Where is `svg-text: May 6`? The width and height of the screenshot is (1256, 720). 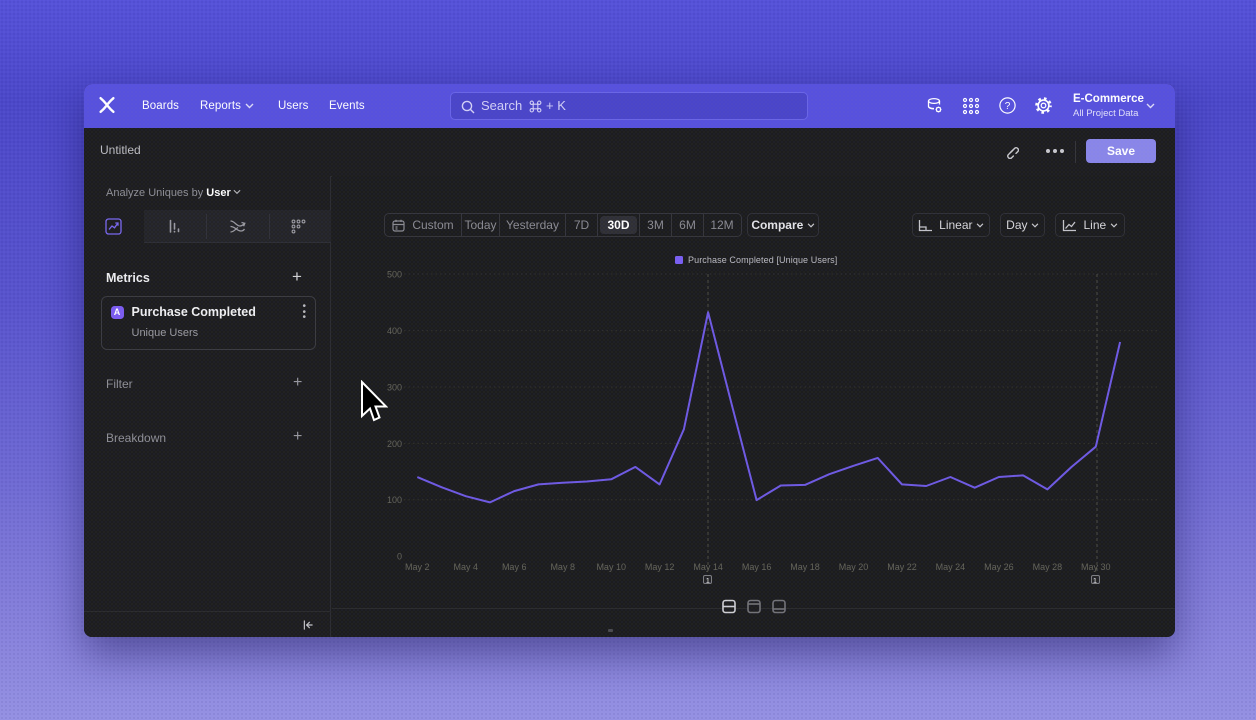
svg-text: May 6 is located at coordinates (514, 567).